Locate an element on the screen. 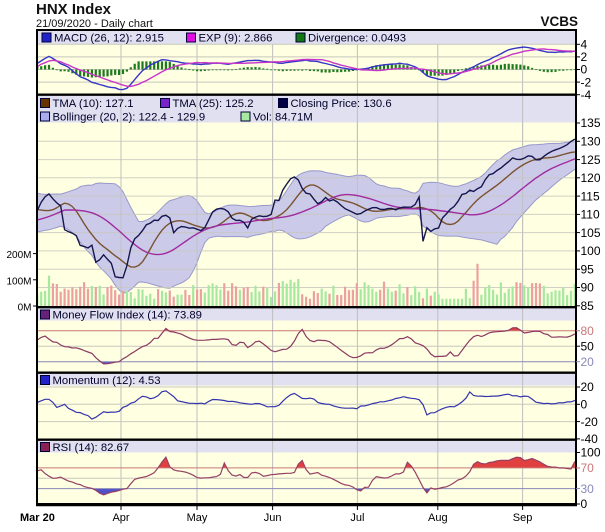 The height and width of the screenshot is (532, 605). svg-text: -2 is located at coordinates (586, 82).